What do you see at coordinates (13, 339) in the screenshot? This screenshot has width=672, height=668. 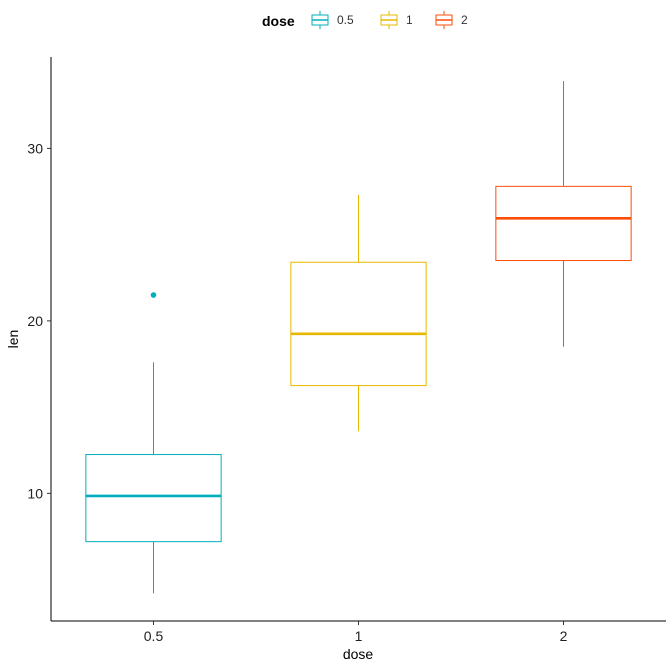 I see `y-axis-title: len` at bounding box center [13, 339].